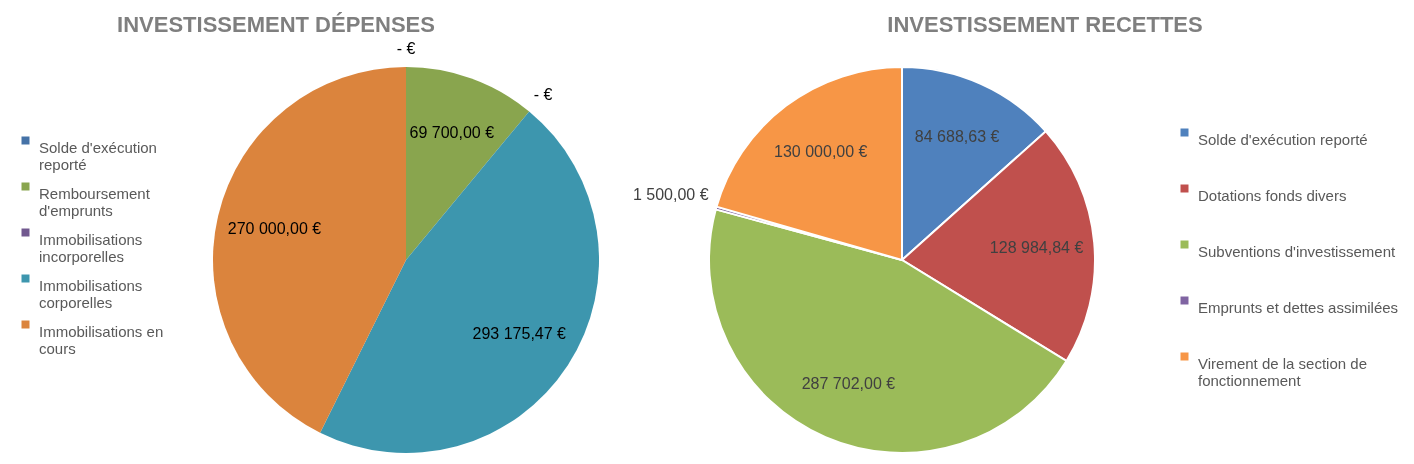  I want to click on data-label: 69 700,00 €, so click(452, 132).